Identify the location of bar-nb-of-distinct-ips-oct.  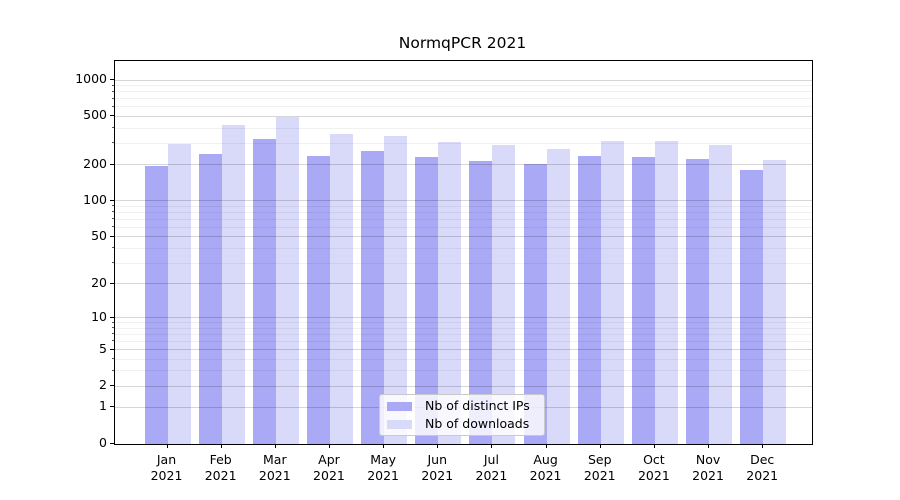
(643, 300).